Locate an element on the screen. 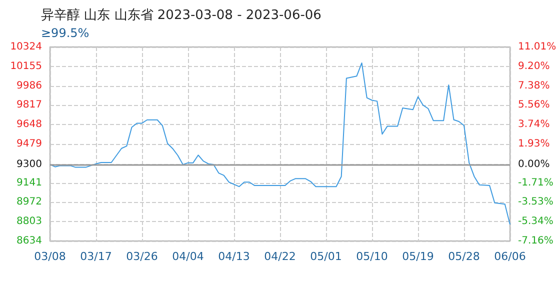  y2-tick-label: 1.93% is located at coordinates (534, 144).